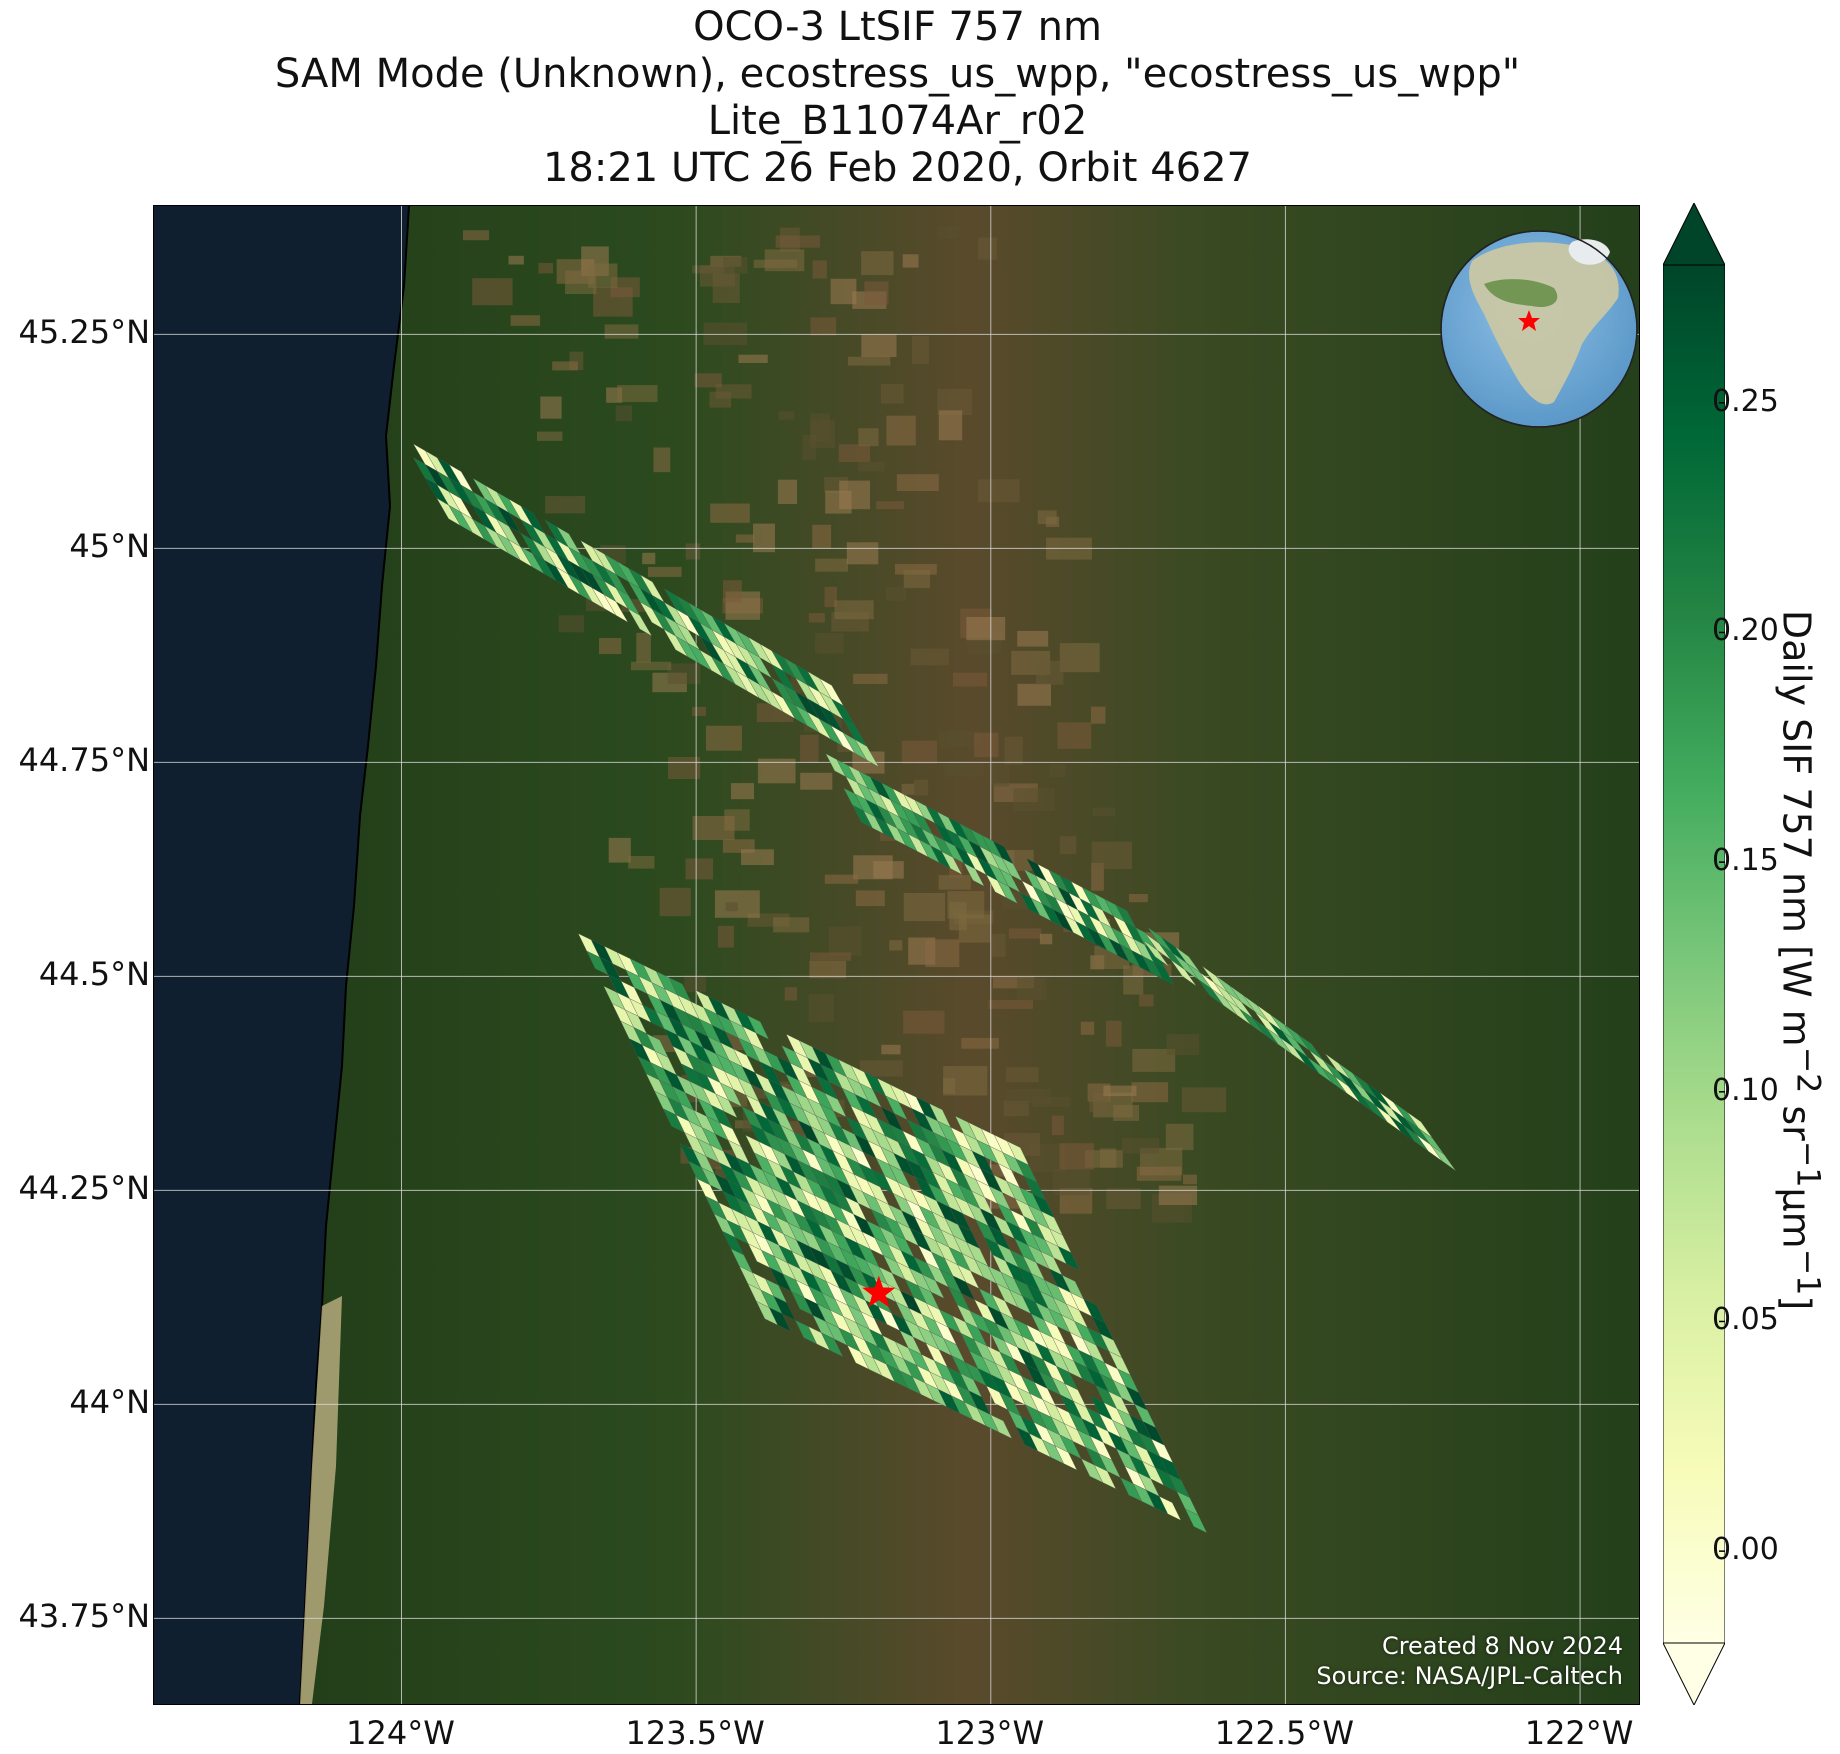  I want to click on lat-tick-label: 45°N, so click(109, 546).